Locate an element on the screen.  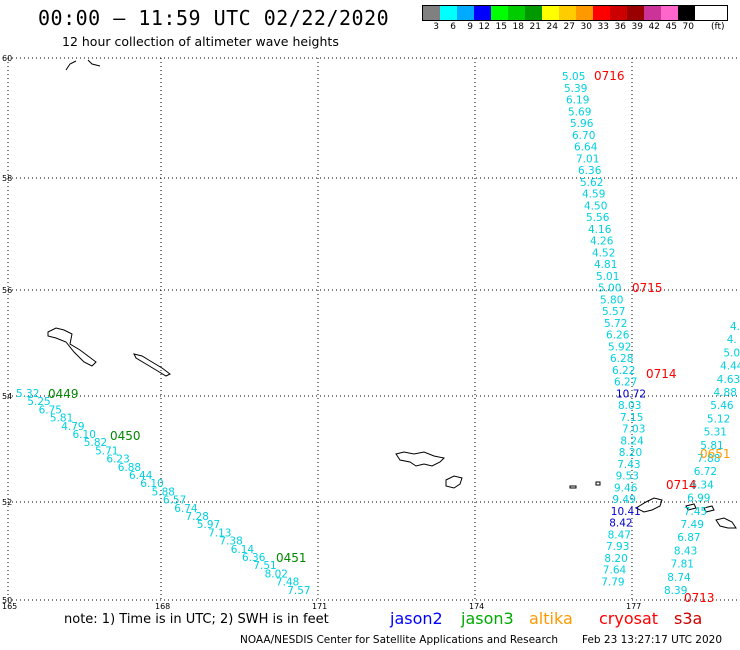
track-a-value: 7.03 is located at coordinates (633, 430).